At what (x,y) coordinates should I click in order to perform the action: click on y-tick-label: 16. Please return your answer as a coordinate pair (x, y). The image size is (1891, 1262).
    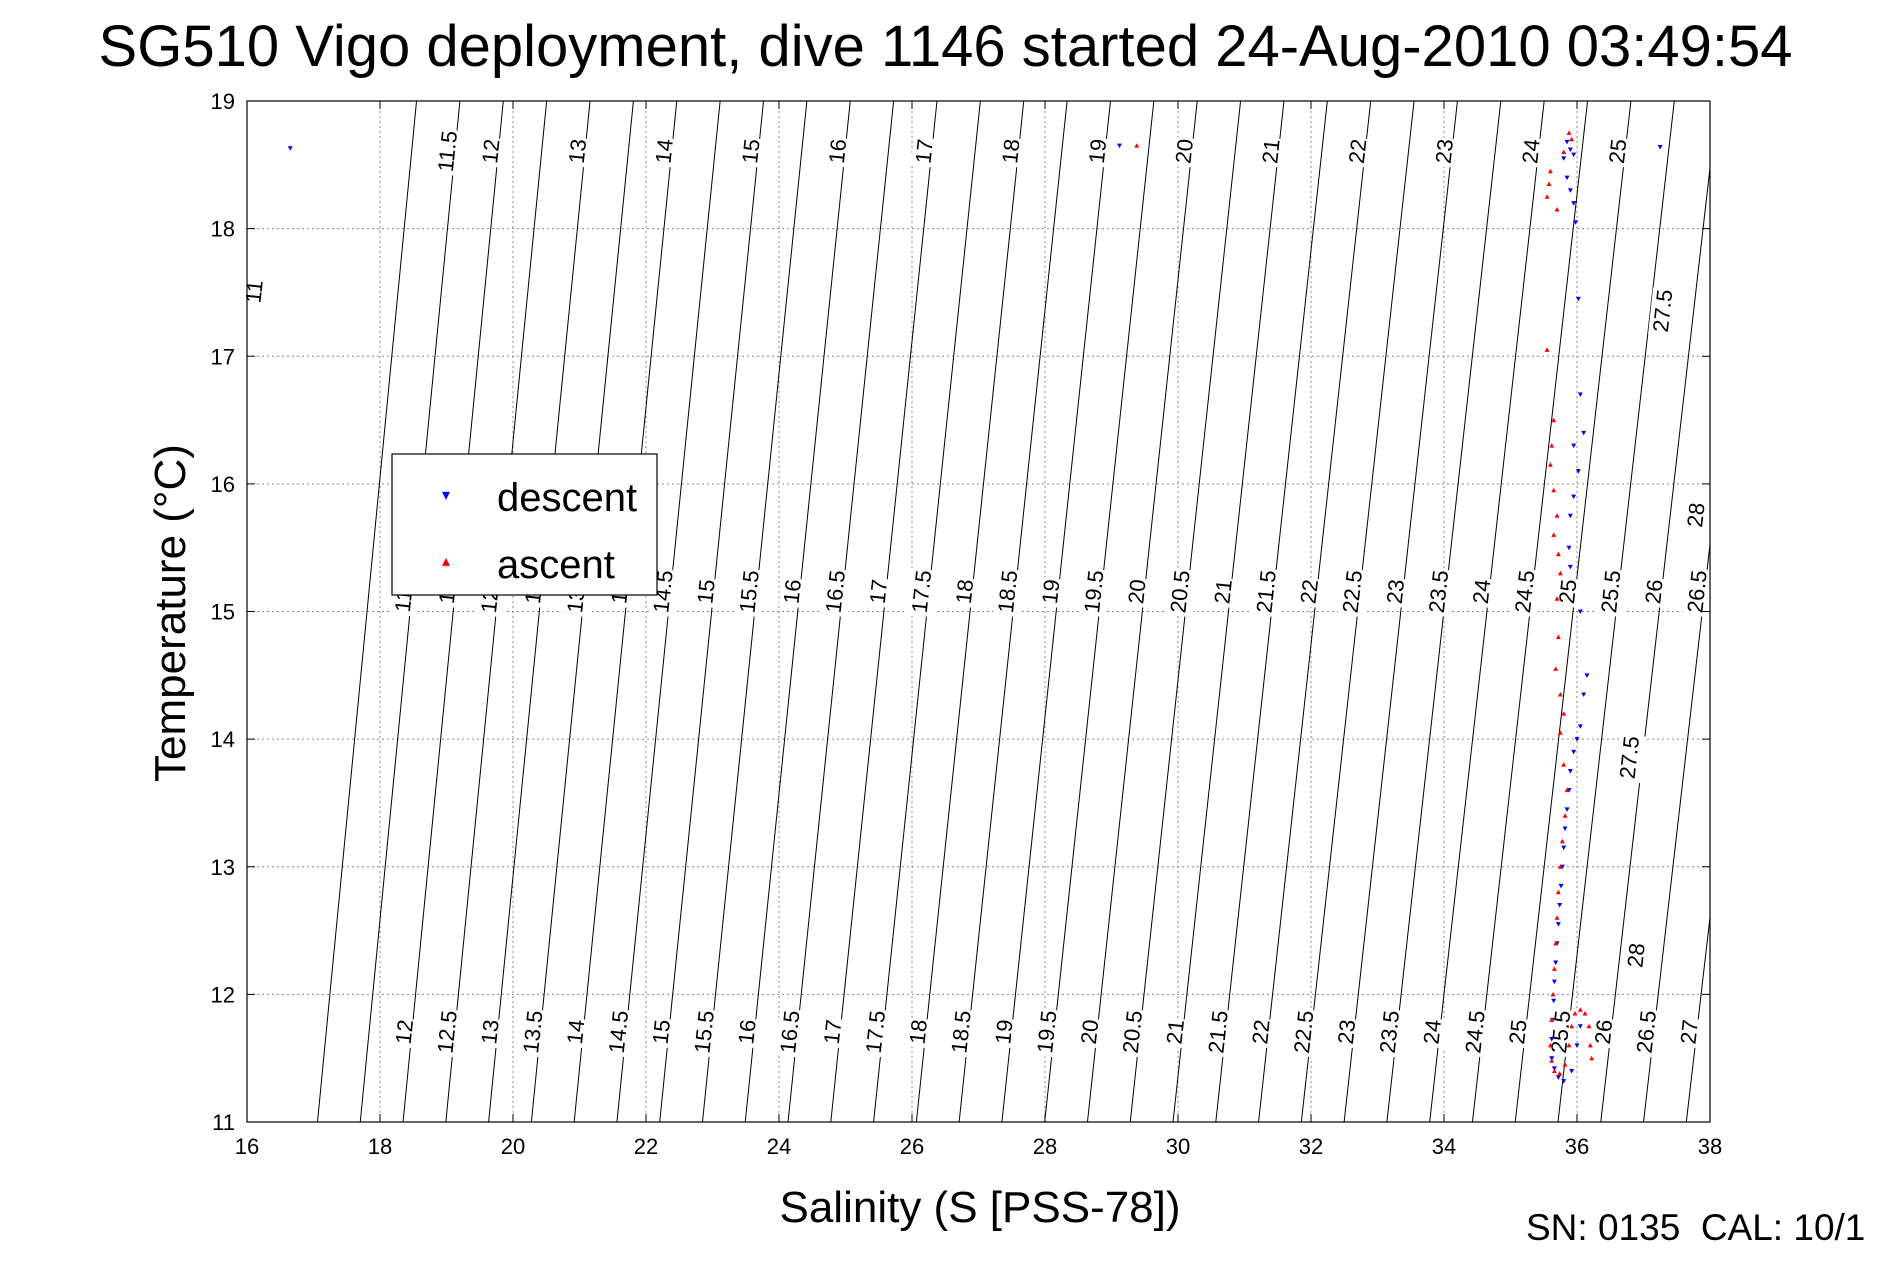
    Looking at the image, I should click on (223, 484).